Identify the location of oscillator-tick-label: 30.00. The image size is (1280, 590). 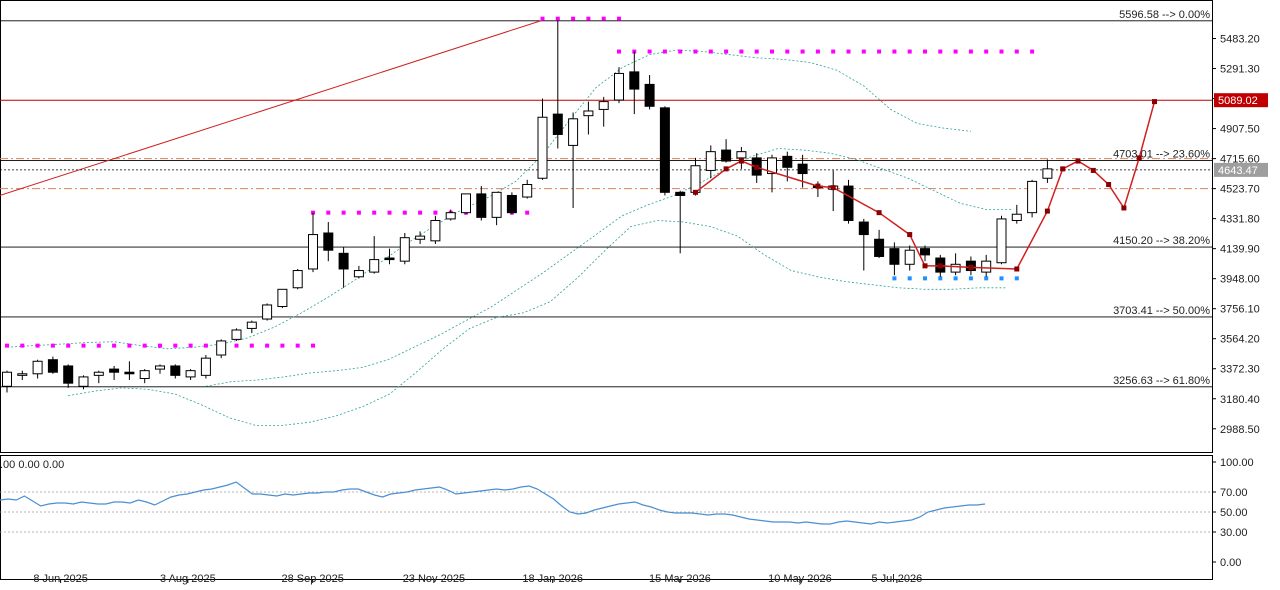
(1234, 533).